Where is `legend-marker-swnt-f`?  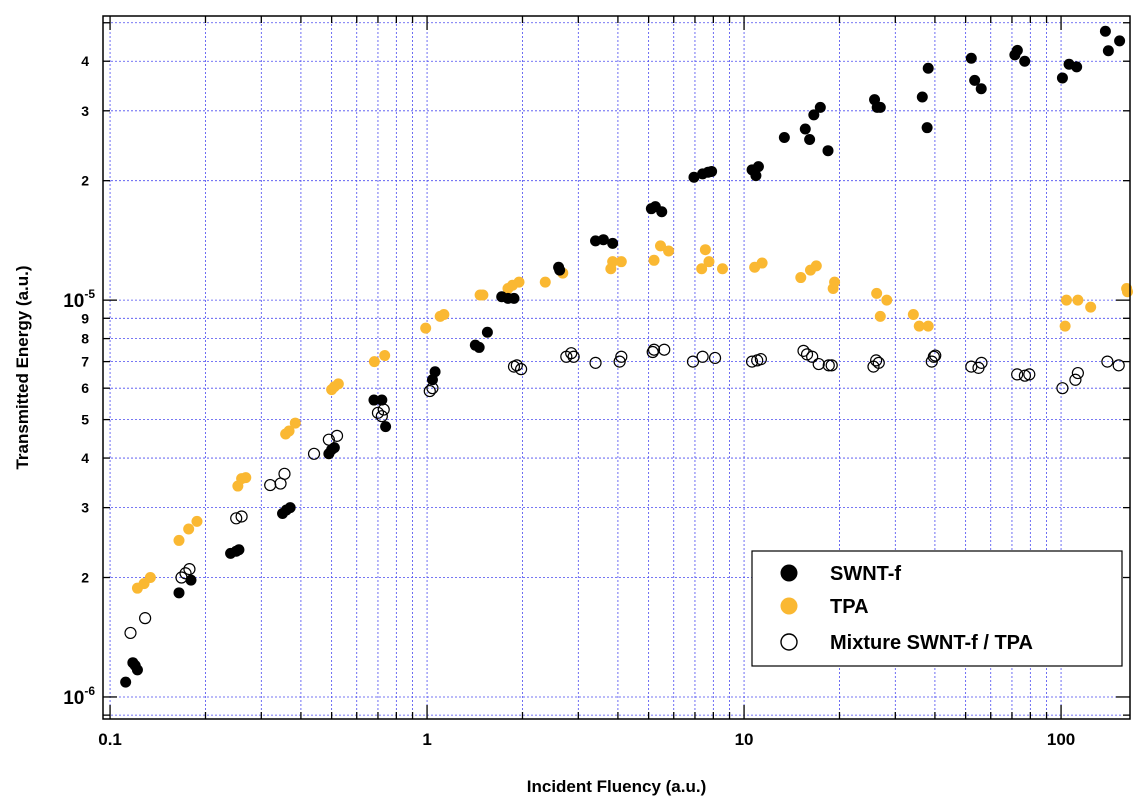
legend-marker-swnt-f is located at coordinates (789, 573).